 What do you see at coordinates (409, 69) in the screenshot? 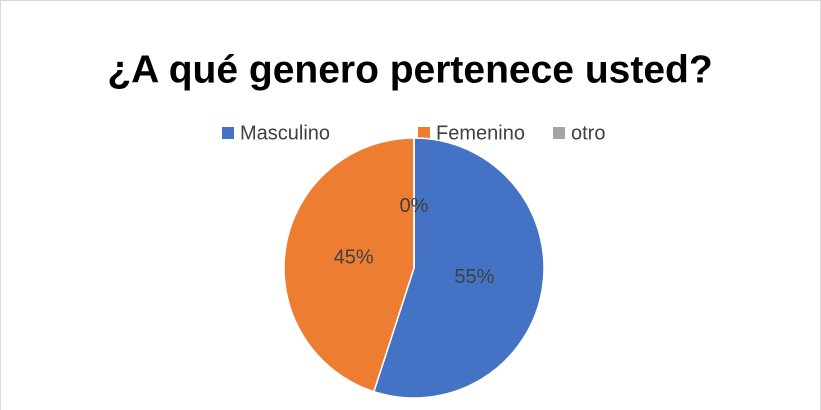
I see `chart-title: ¿A qué genero pertenece usted?` at bounding box center [409, 69].